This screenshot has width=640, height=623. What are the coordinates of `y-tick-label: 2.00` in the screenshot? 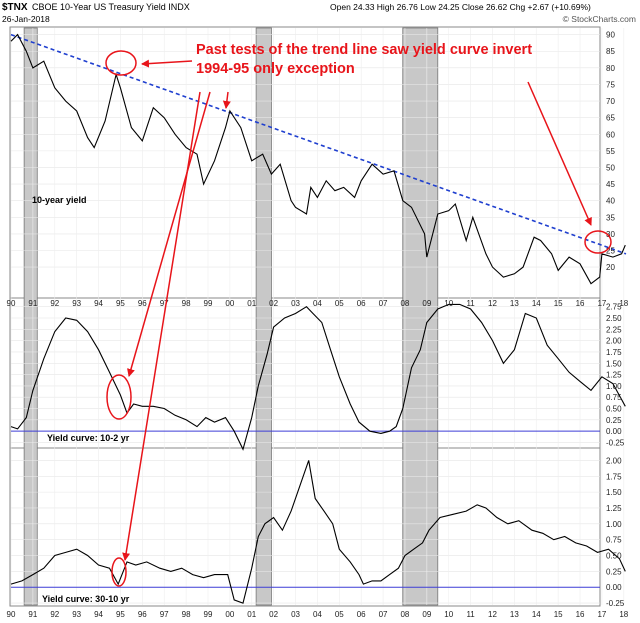 It's located at (614, 460).